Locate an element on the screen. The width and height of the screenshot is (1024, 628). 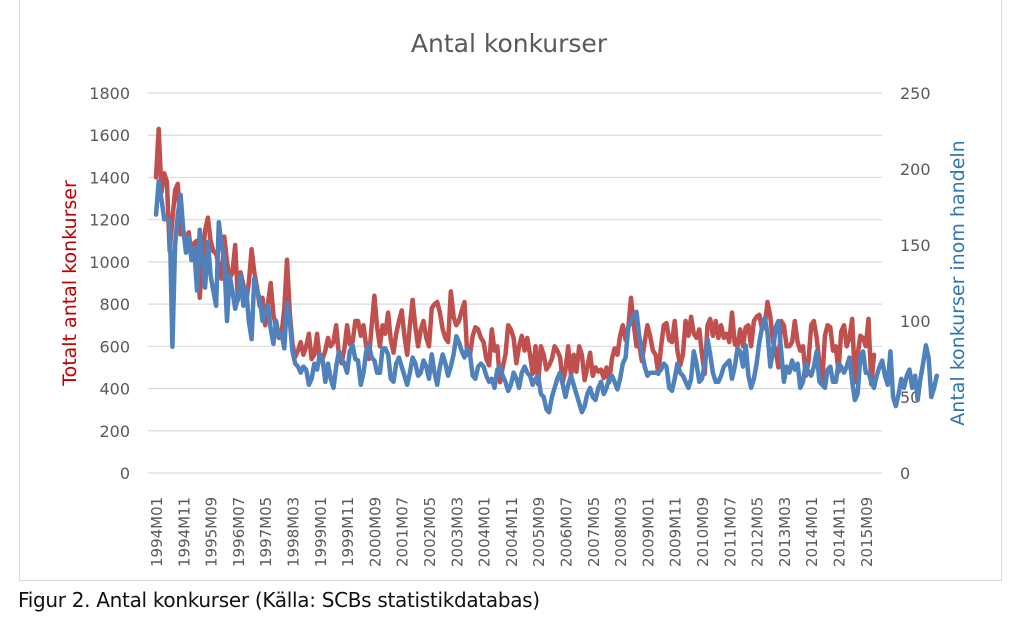
x-tick-label: 2007M05 is located at coordinates (594, 532).